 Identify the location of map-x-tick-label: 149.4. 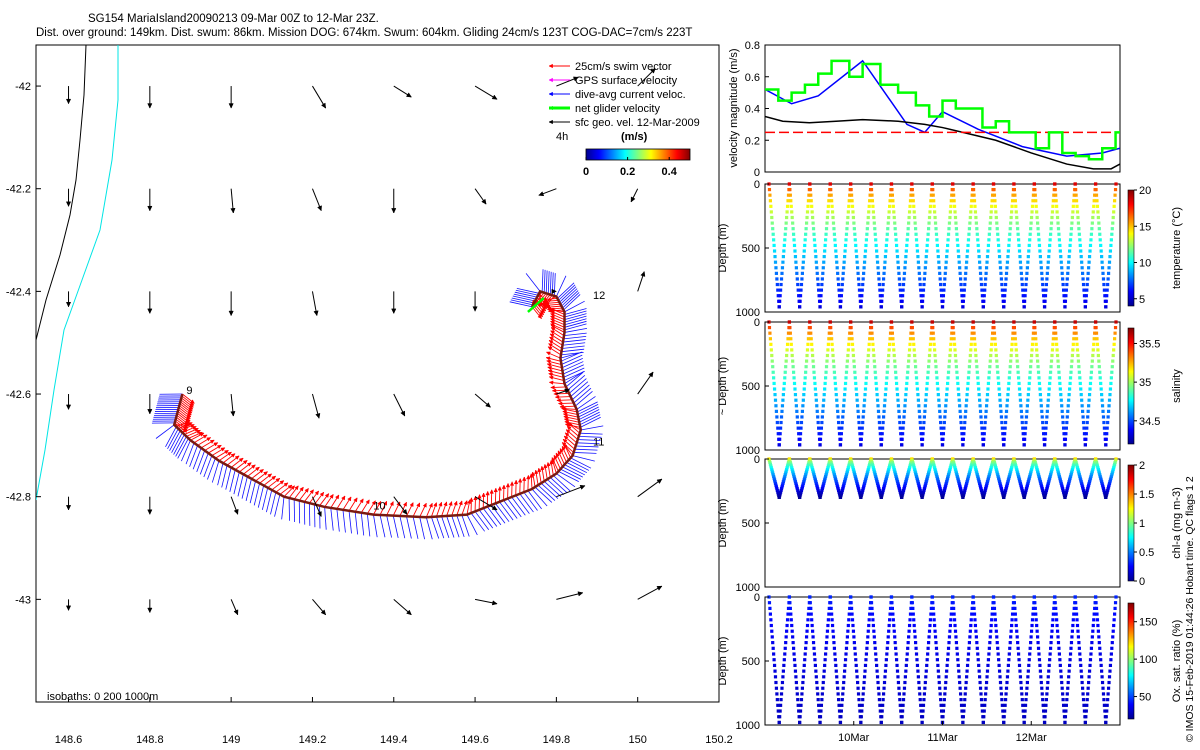
(394, 740).